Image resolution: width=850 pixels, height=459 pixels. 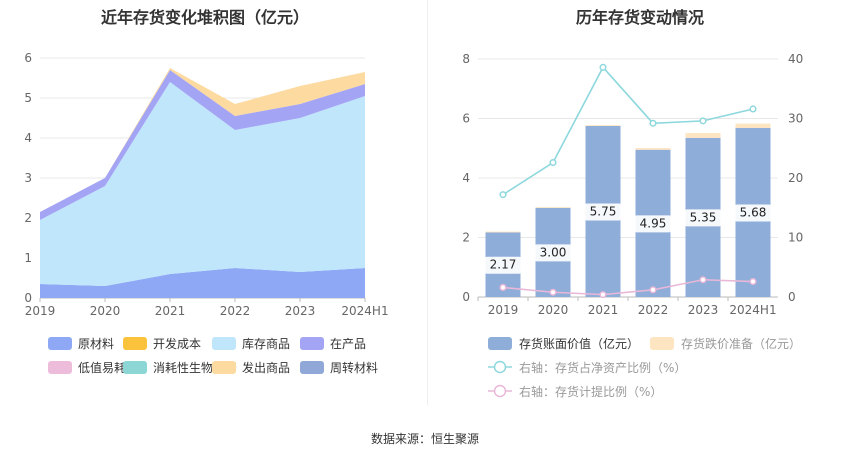 I want to click on left-x-tick-label: 2021, so click(x=170, y=311).